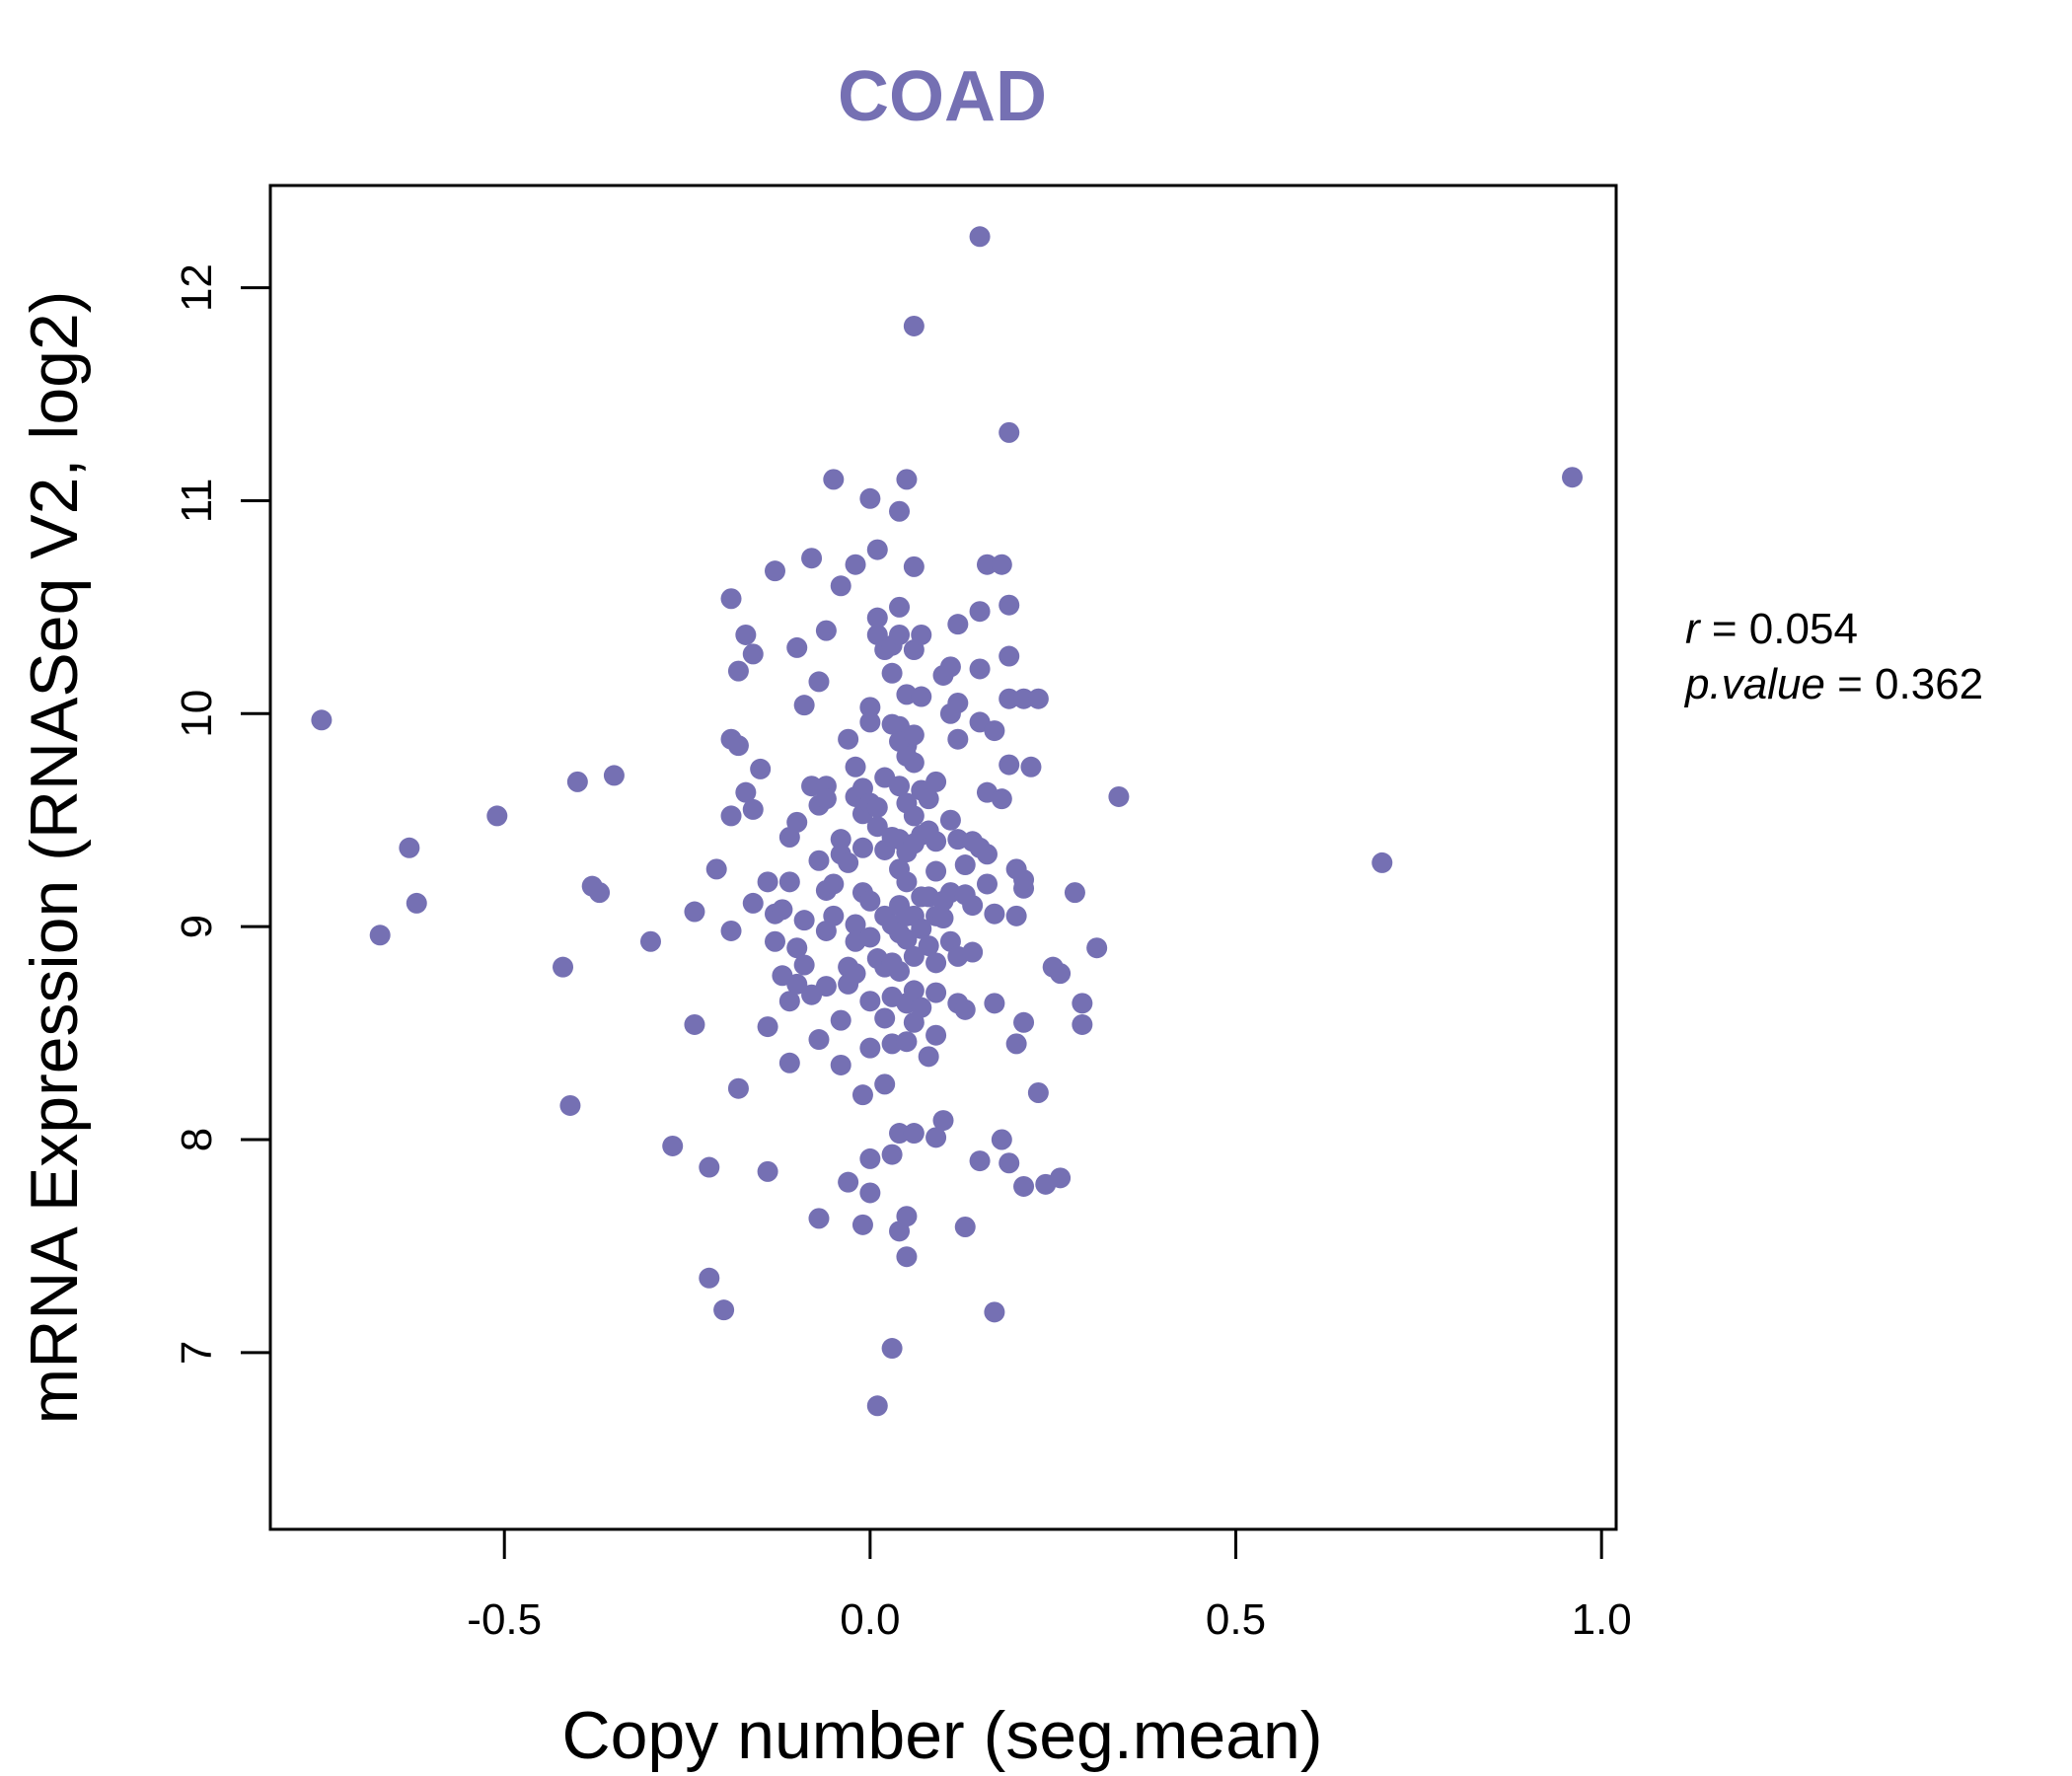 The height and width of the screenshot is (1776, 2072). I want to click on y-tick-label: 11, so click(197, 502).